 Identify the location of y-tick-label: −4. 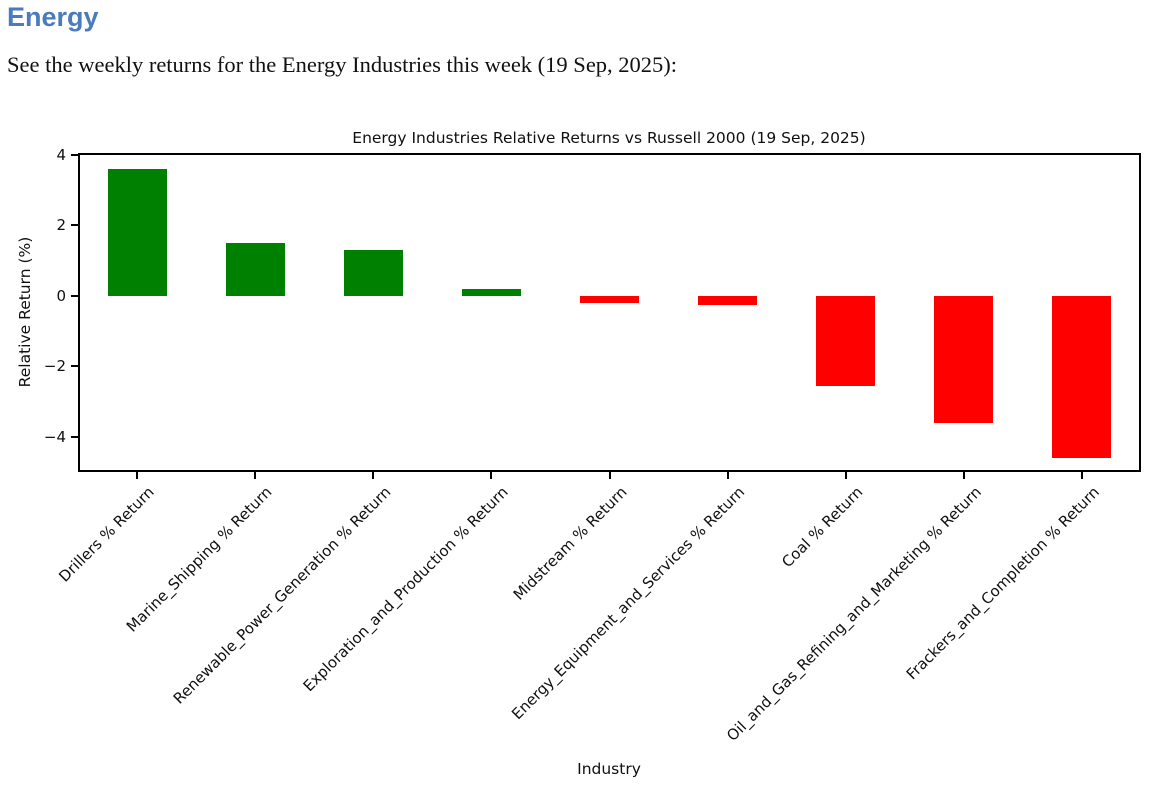
(54, 436).